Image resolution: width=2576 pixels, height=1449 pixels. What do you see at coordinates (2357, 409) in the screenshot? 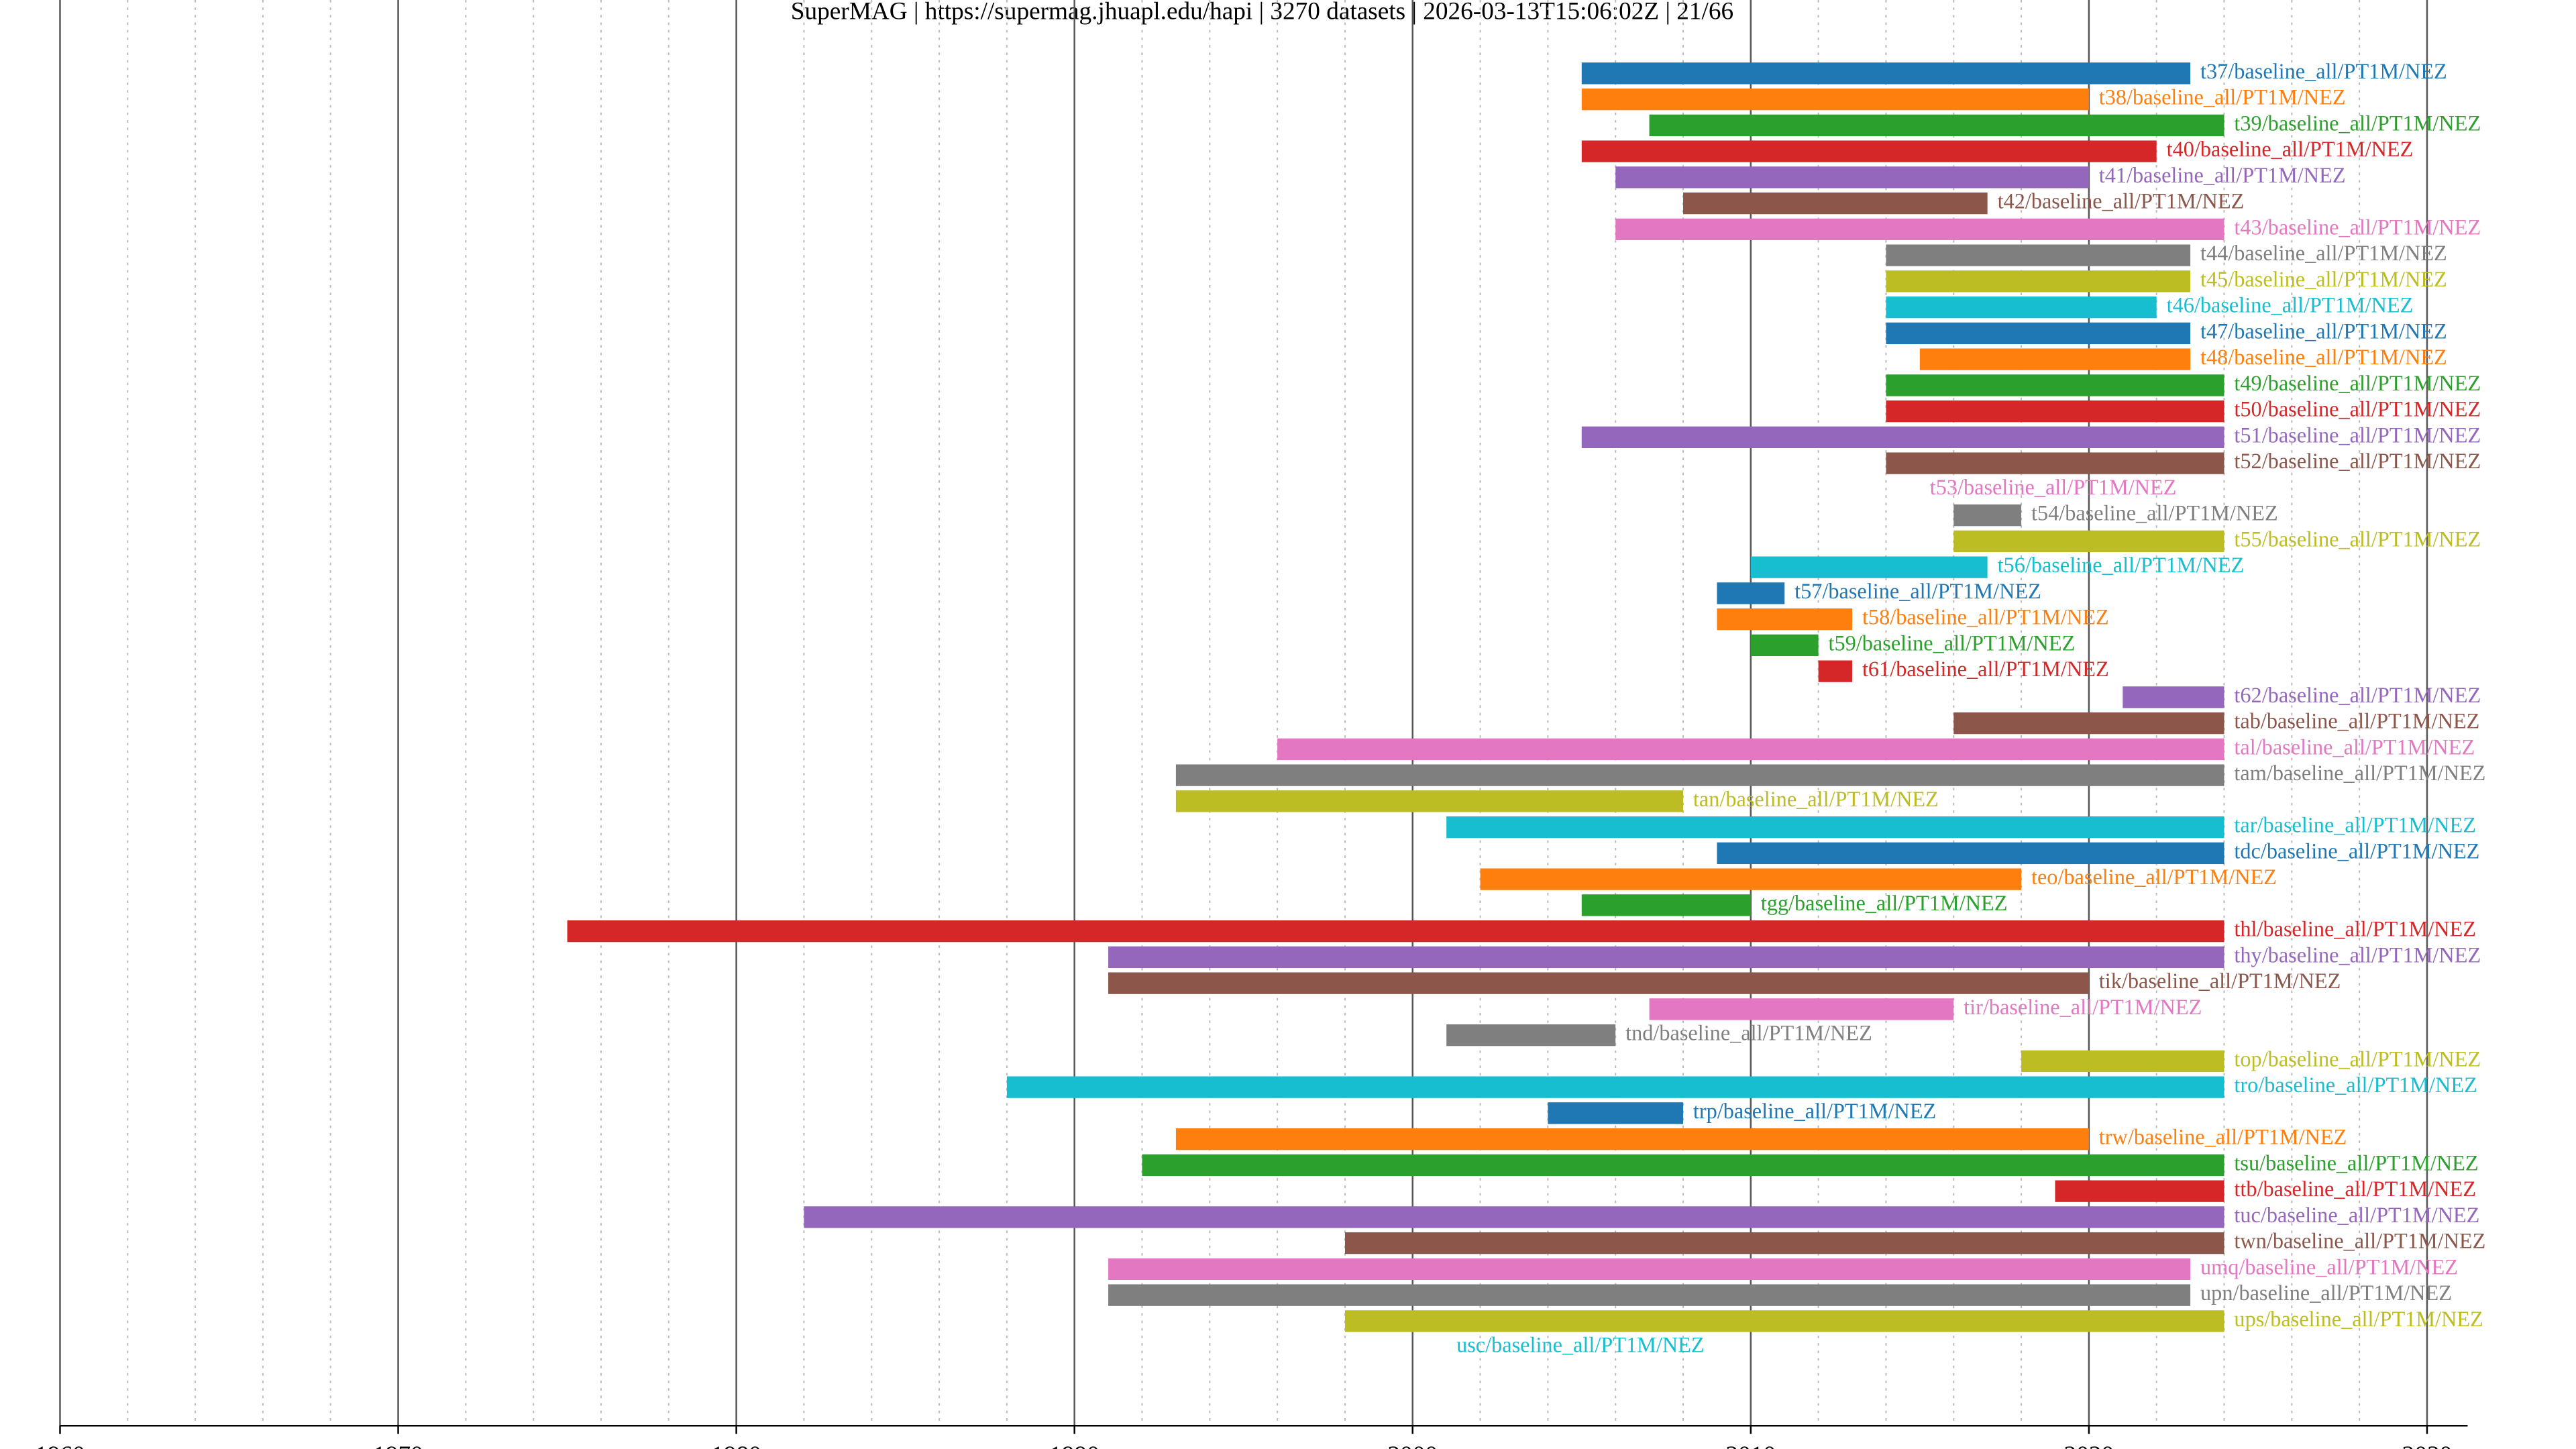
I see `bar-label: t50/baseline_all/PT1M/NEZ` at bounding box center [2357, 409].